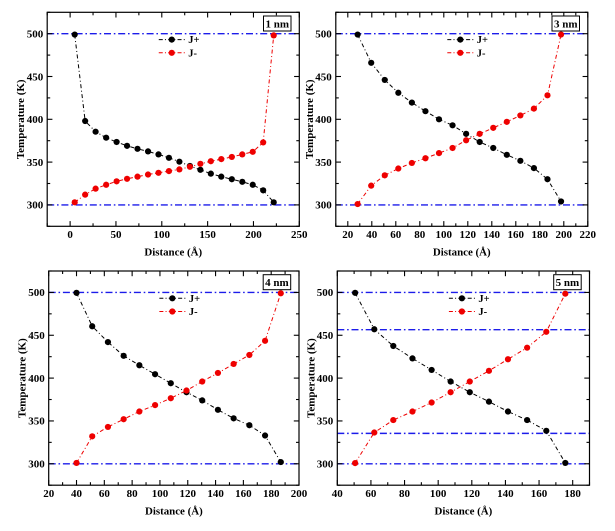 This screenshot has width=615, height=531. Describe the element at coordinates (207, 235) in the screenshot. I see `x-tick-label: 150` at that location.